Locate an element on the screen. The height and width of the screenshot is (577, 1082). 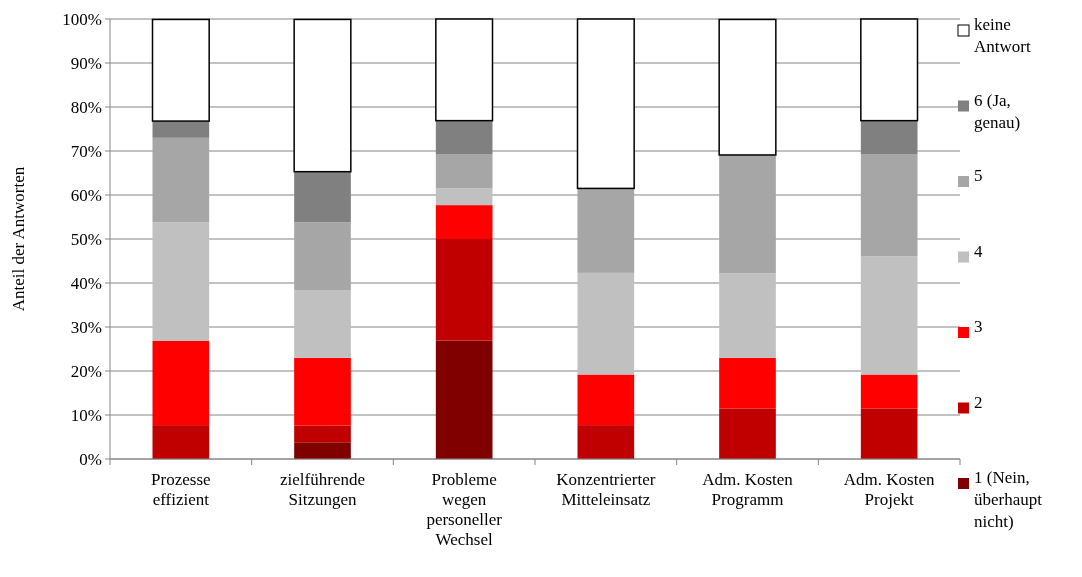
y-tick-label: 100% is located at coordinates (82, 19).